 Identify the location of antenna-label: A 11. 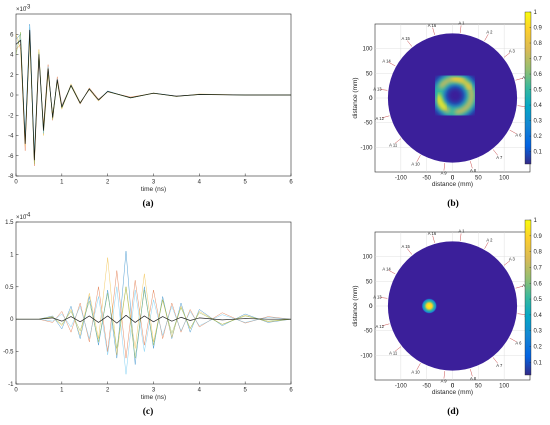
(393, 144).